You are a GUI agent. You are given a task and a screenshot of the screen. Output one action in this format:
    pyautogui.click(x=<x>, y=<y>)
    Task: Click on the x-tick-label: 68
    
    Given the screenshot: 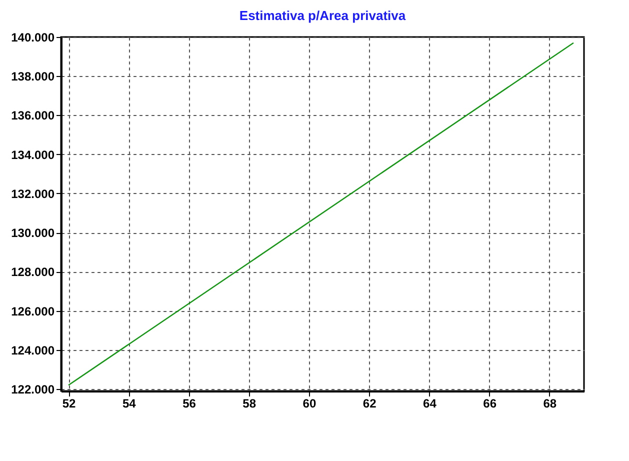 What is the action you would take?
    pyautogui.click(x=550, y=403)
    